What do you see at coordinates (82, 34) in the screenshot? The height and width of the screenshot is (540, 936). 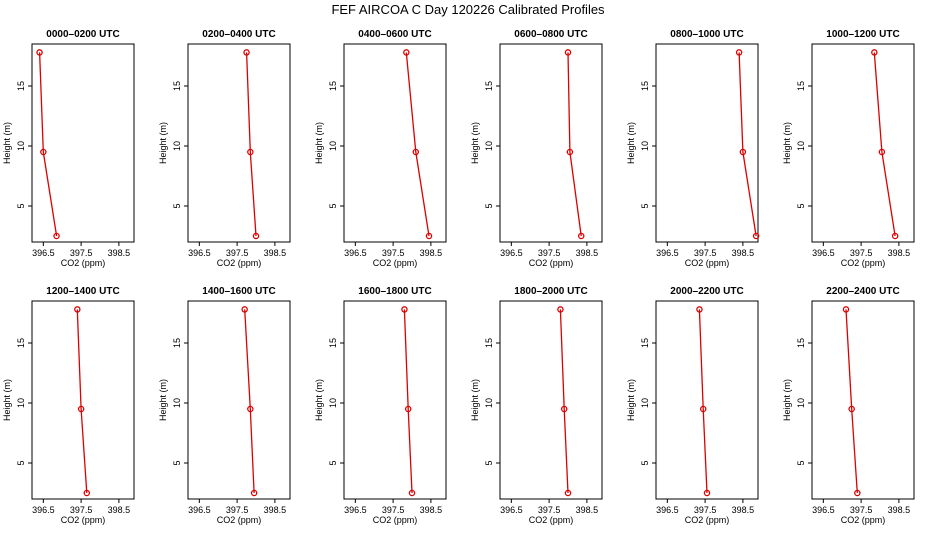 I see `panel-title: 0000–0200 UTC` at bounding box center [82, 34].